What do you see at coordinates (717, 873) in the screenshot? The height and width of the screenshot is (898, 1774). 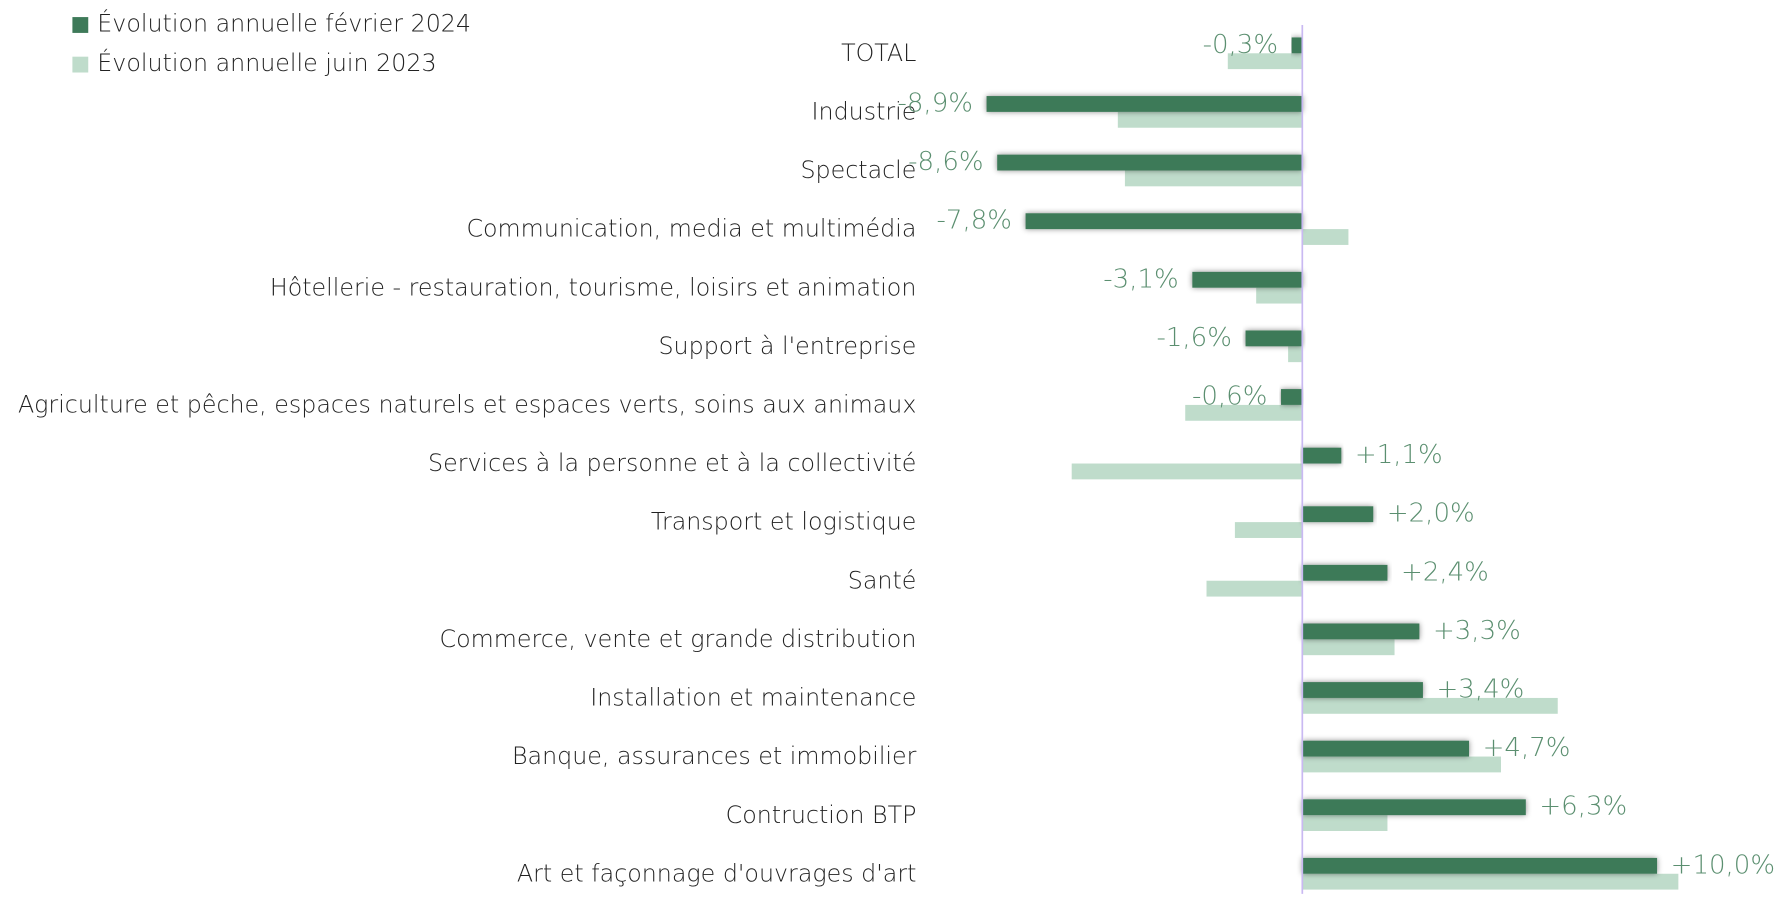 I see `category-label: Art et façonnage d'ouvrages d'art` at bounding box center [717, 873].